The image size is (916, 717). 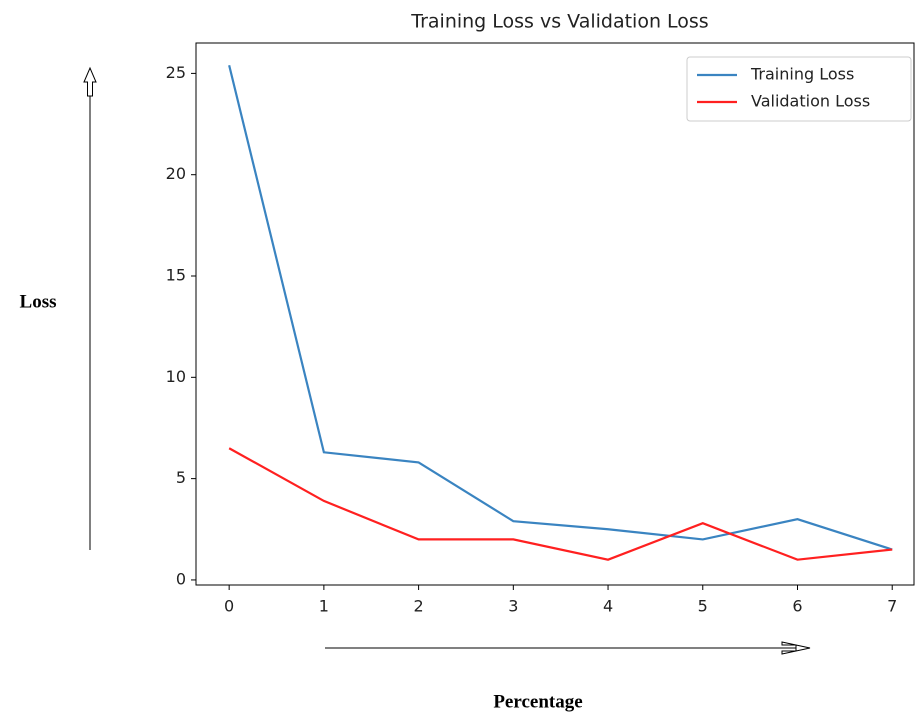 I want to click on y-tick-label: 0, so click(x=181, y=578).